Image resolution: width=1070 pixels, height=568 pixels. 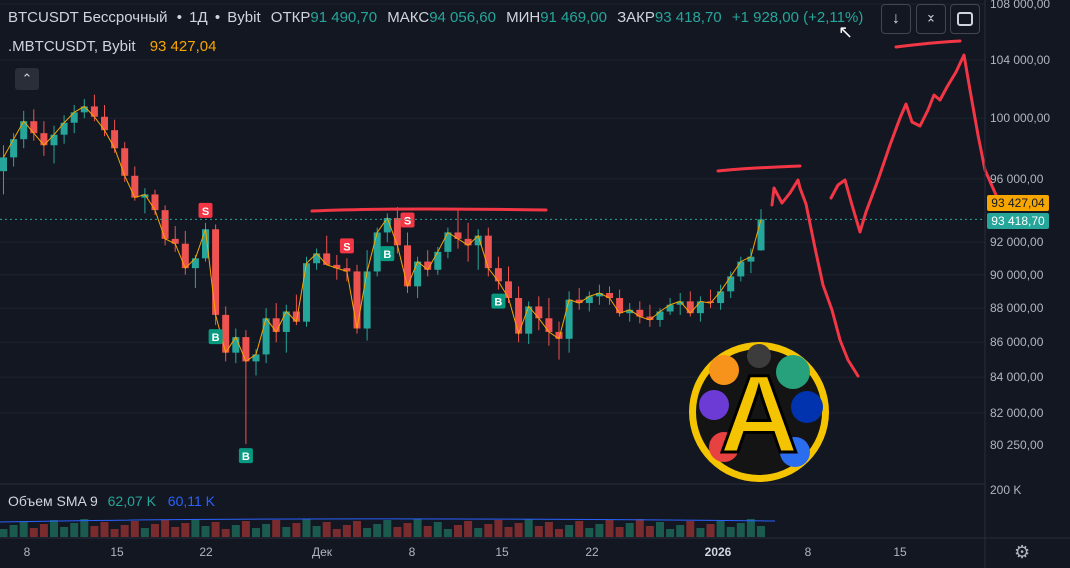 I want to click on open-value: 91 490,70, so click(x=344, y=17).